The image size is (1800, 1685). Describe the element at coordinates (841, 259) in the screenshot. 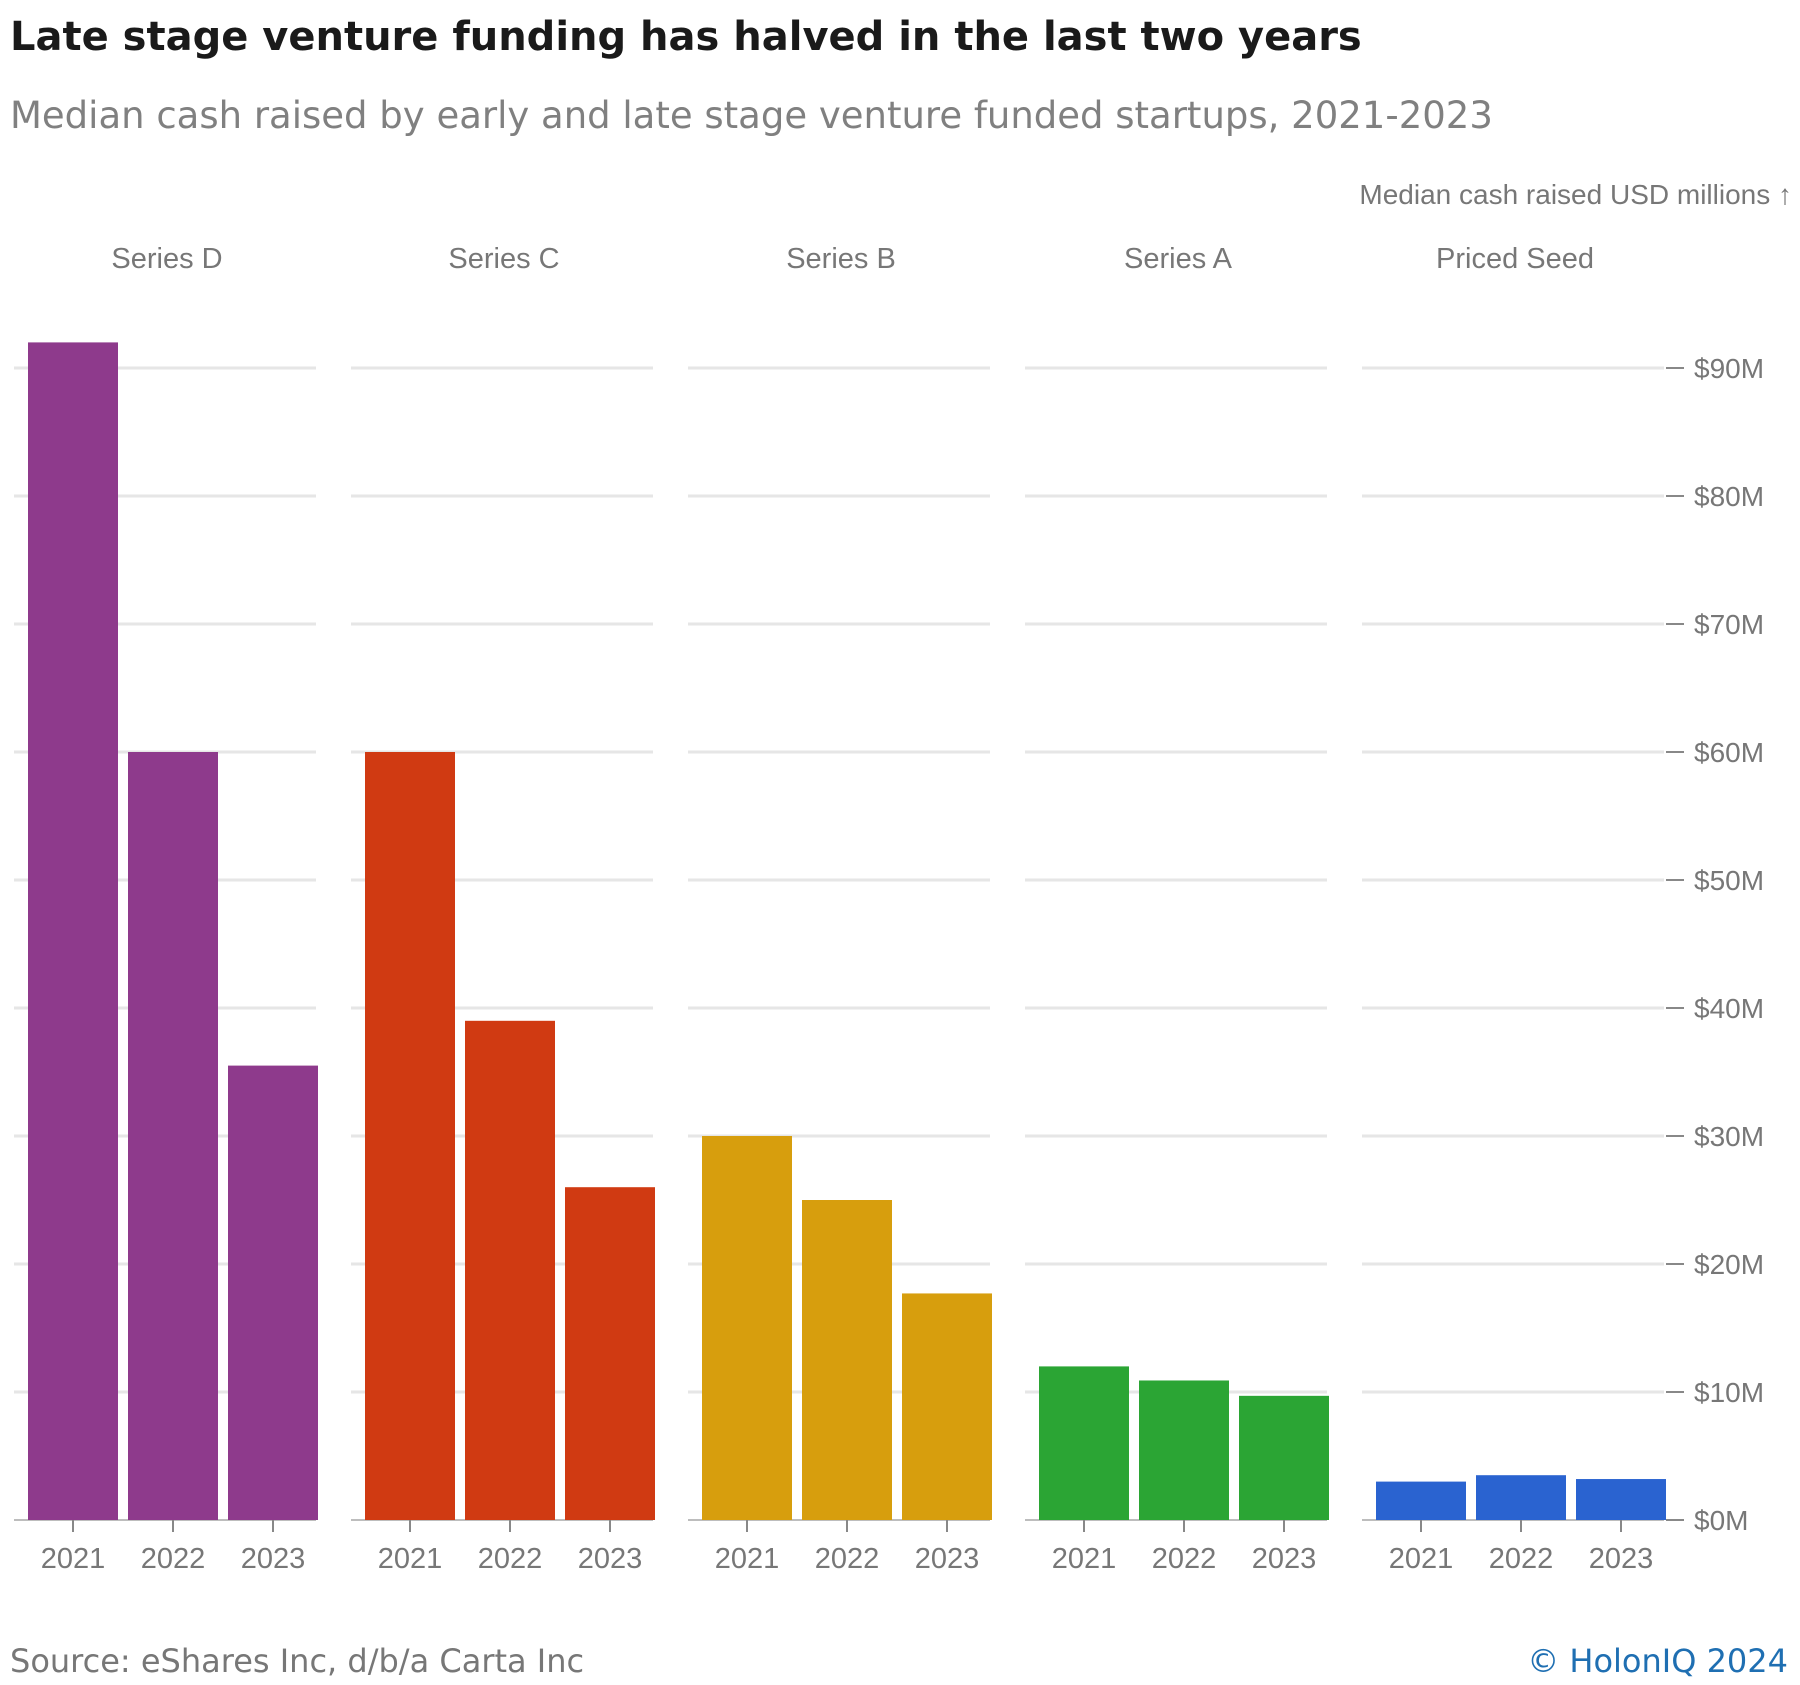

I see `facet-title: Series B` at that location.